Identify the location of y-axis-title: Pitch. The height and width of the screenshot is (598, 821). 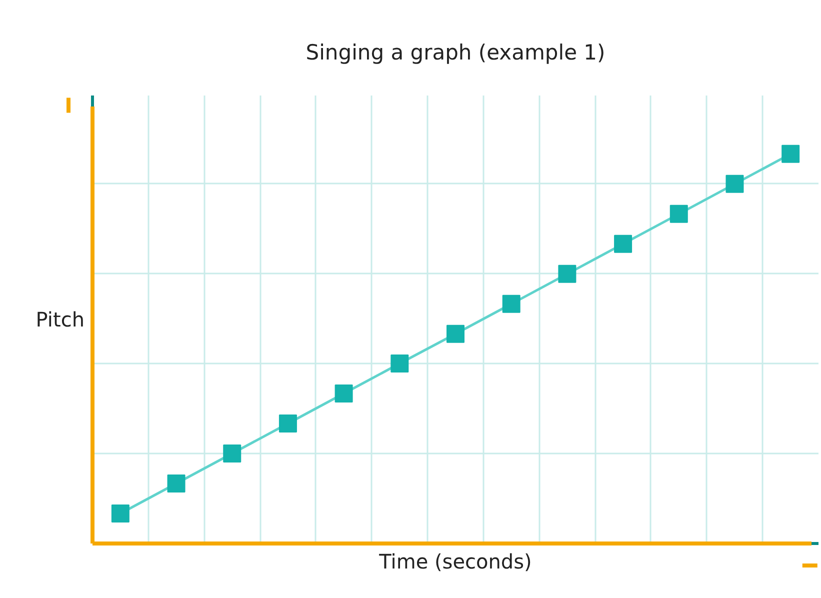
(60, 320).